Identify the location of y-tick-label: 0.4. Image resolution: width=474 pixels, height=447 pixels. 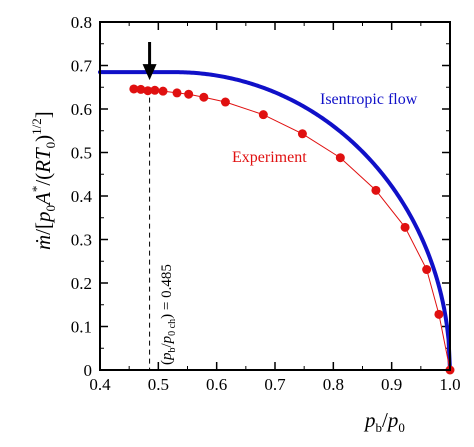
(82, 196).